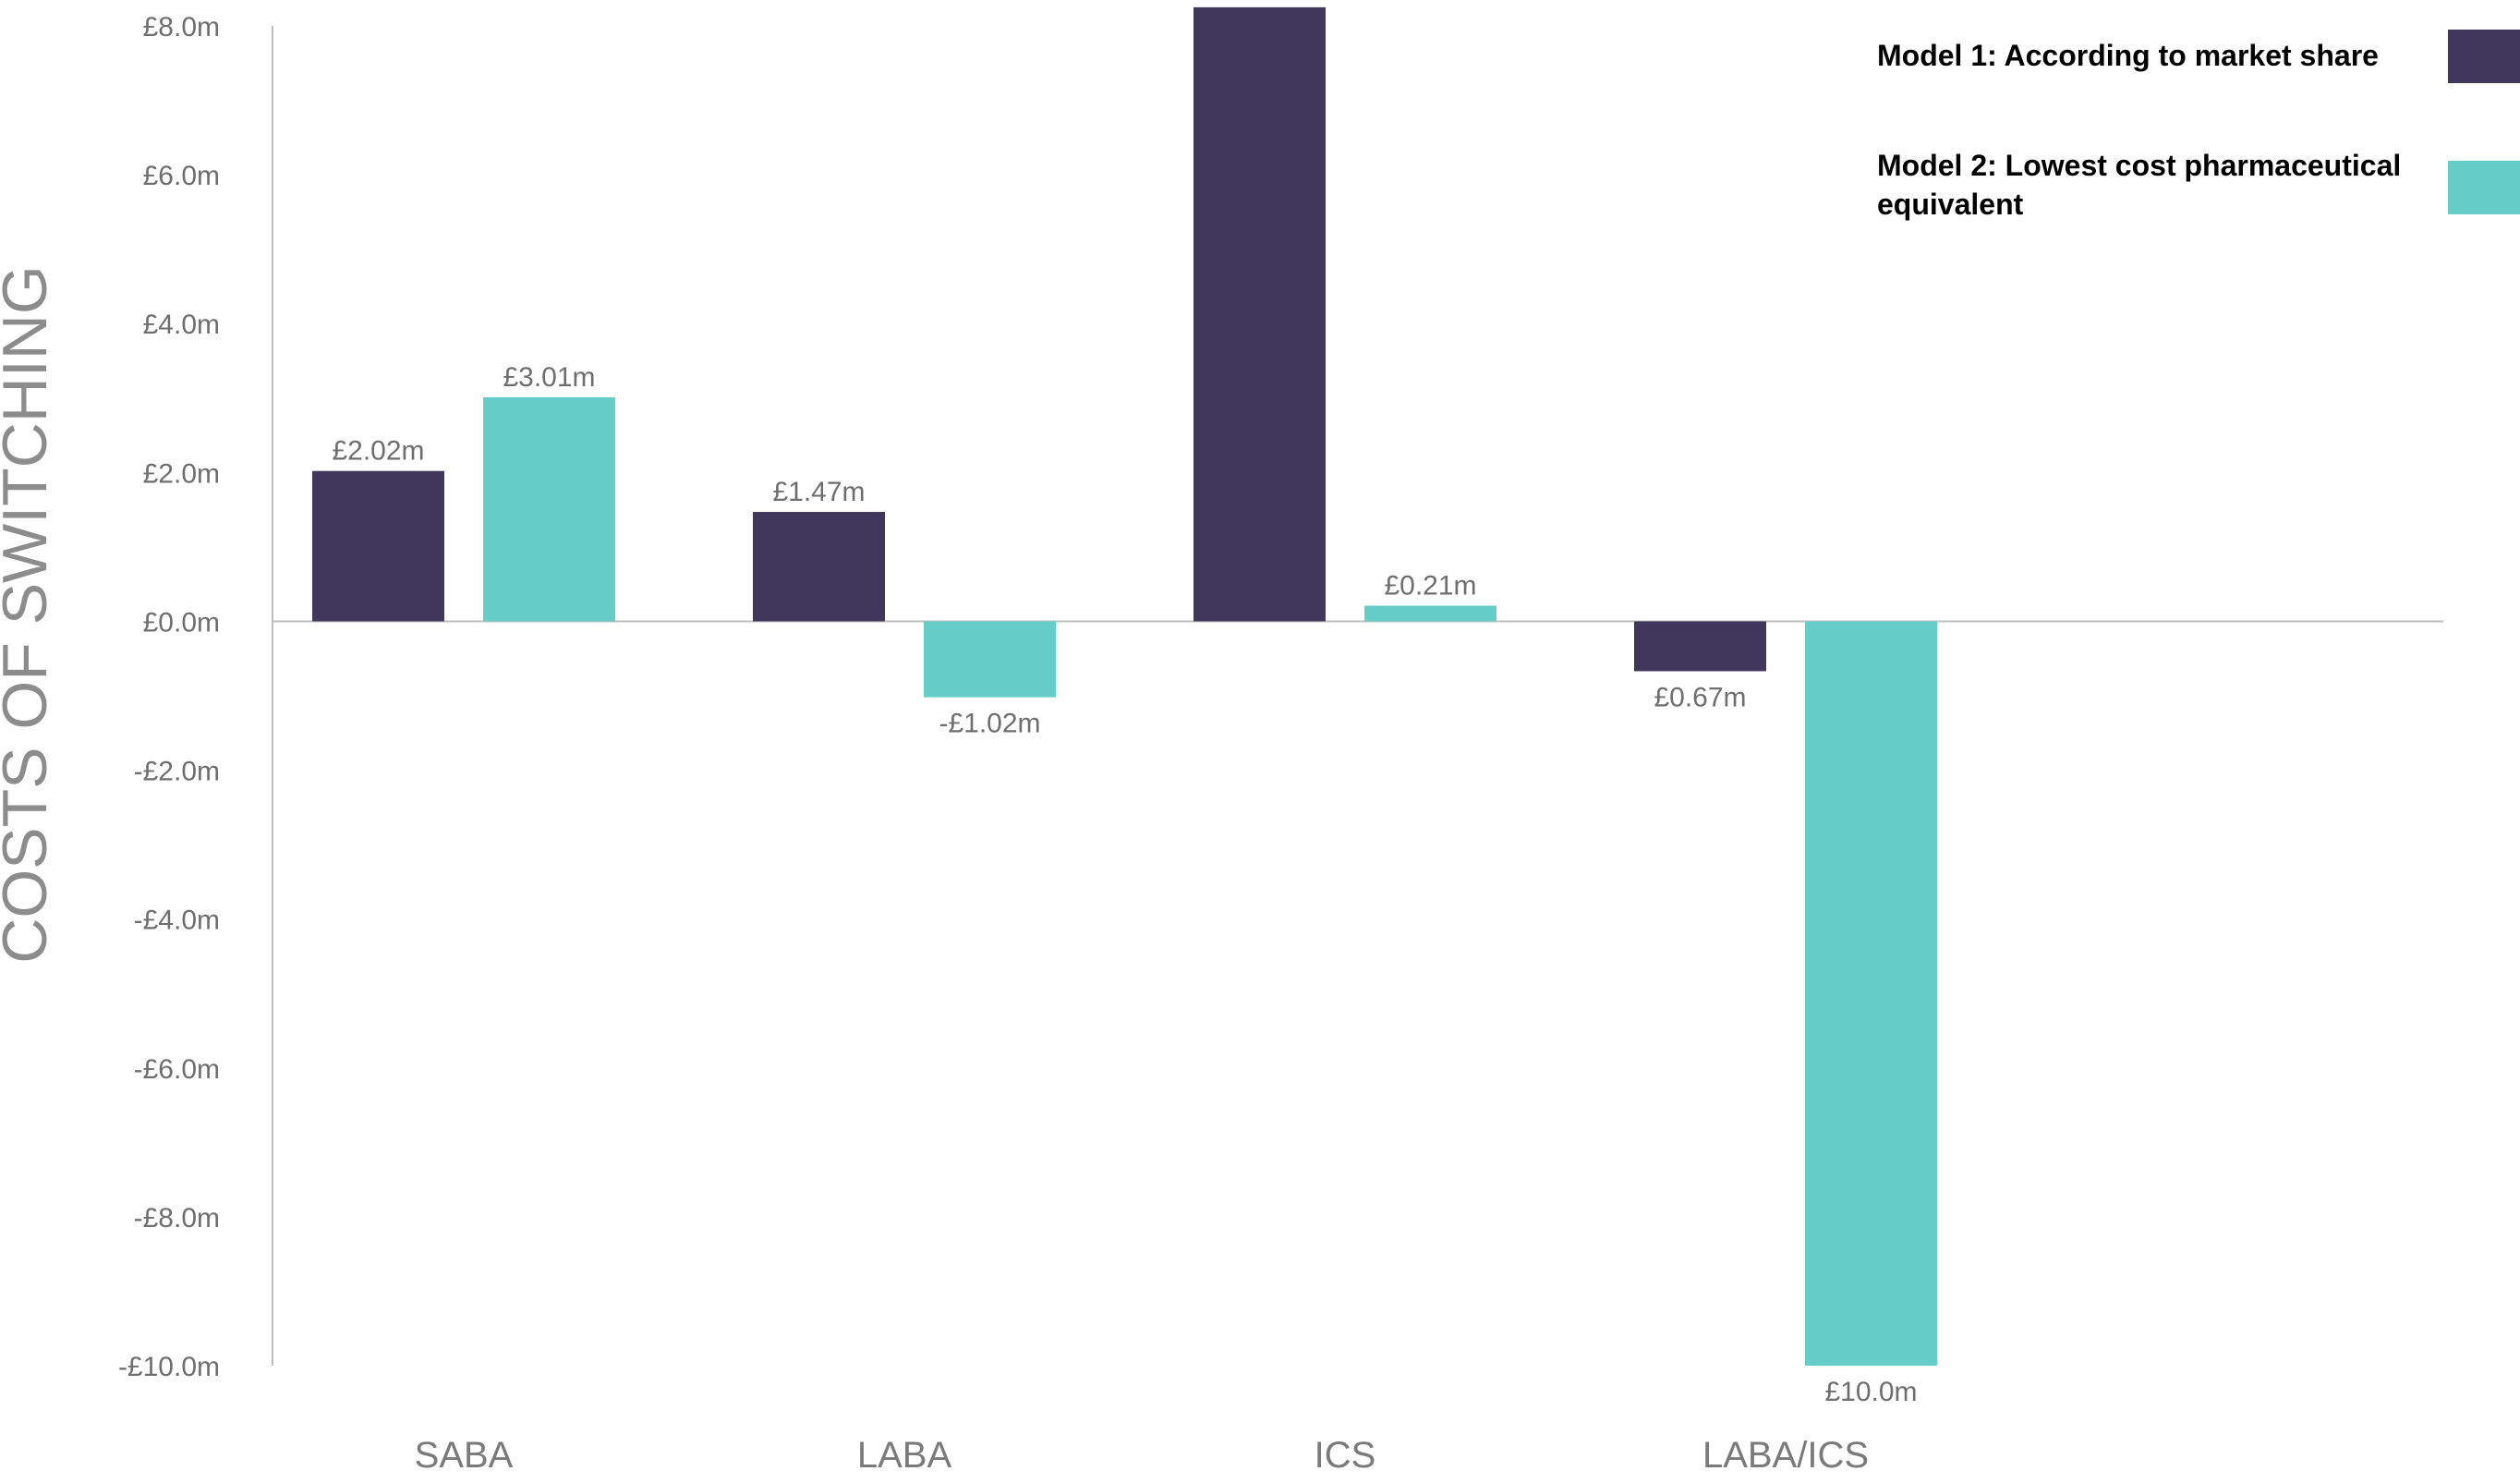 The width and height of the screenshot is (2520, 1483). Describe the element at coordinates (1259, 1) in the screenshot. I see `data-label: £8.25m` at that location.